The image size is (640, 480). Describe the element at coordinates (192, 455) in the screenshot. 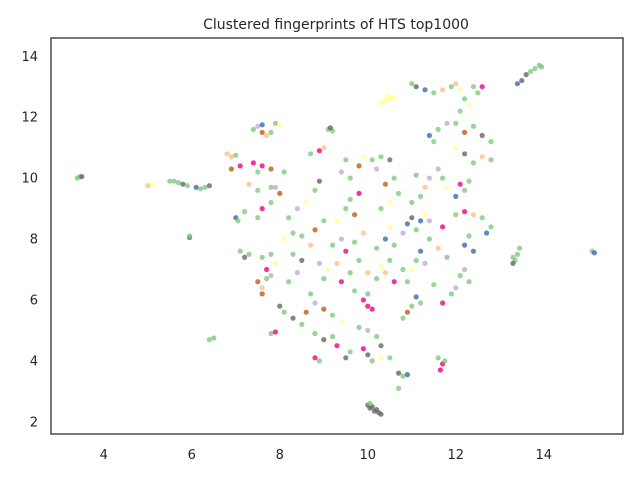

I see `x-tick-label: 6` at that location.